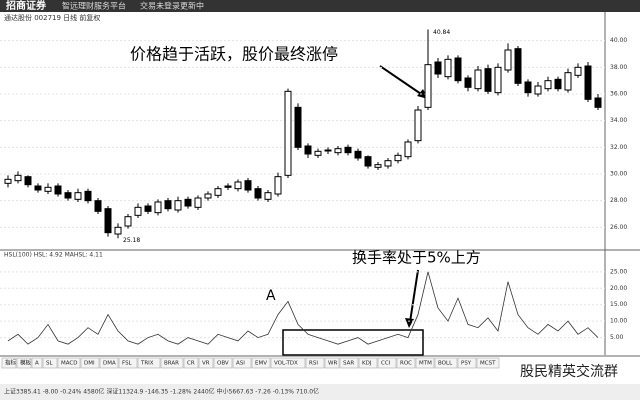  What do you see at coordinates (320, 392) in the screenshot?
I see `status-bar` at bounding box center [320, 392].